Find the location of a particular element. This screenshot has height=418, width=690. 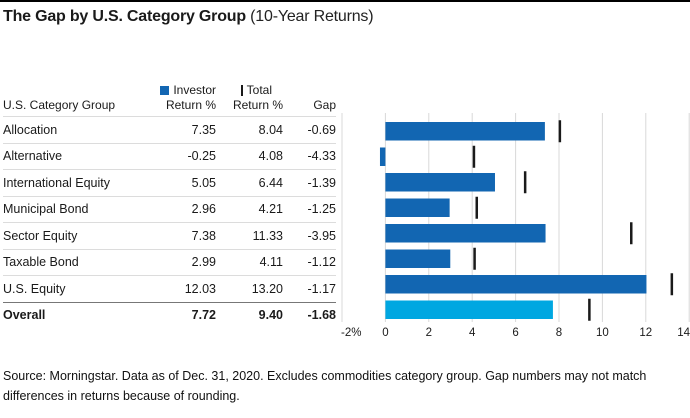

gap-value: -1.12 is located at coordinates (322, 262).